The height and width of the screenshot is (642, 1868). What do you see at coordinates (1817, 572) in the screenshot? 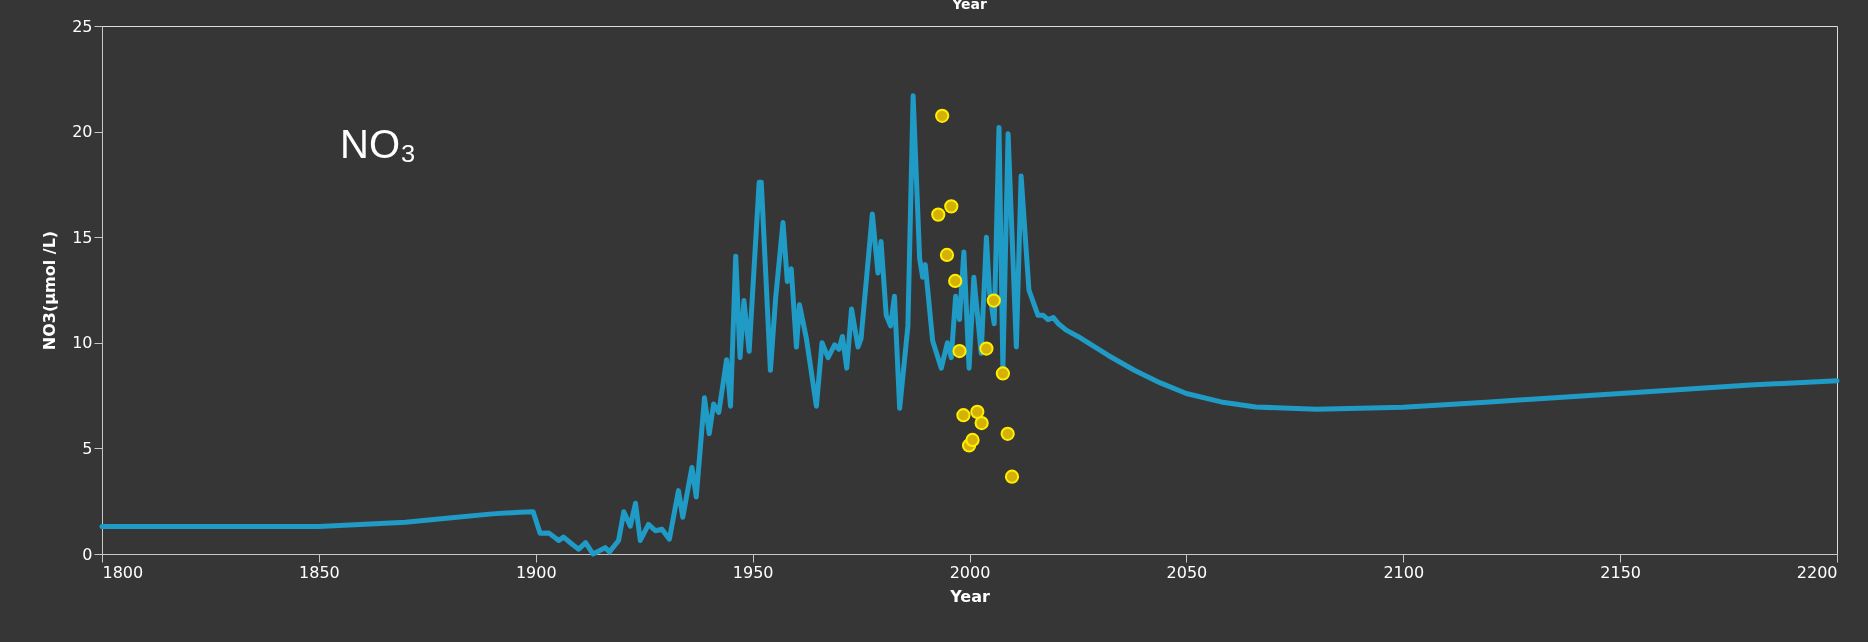
I see `x-tick-label: 2200` at bounding box center [1817, 572].